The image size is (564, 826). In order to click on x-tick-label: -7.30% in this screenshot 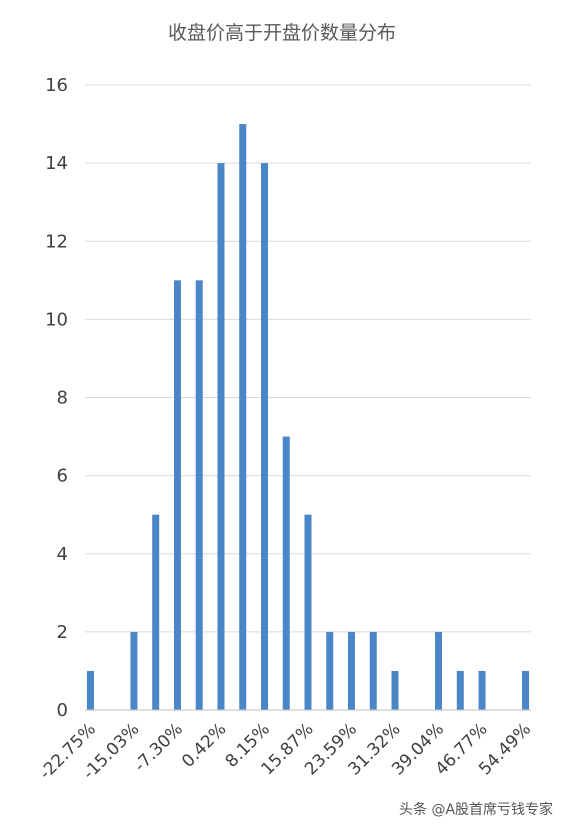, I will do `click(158, 747)`.